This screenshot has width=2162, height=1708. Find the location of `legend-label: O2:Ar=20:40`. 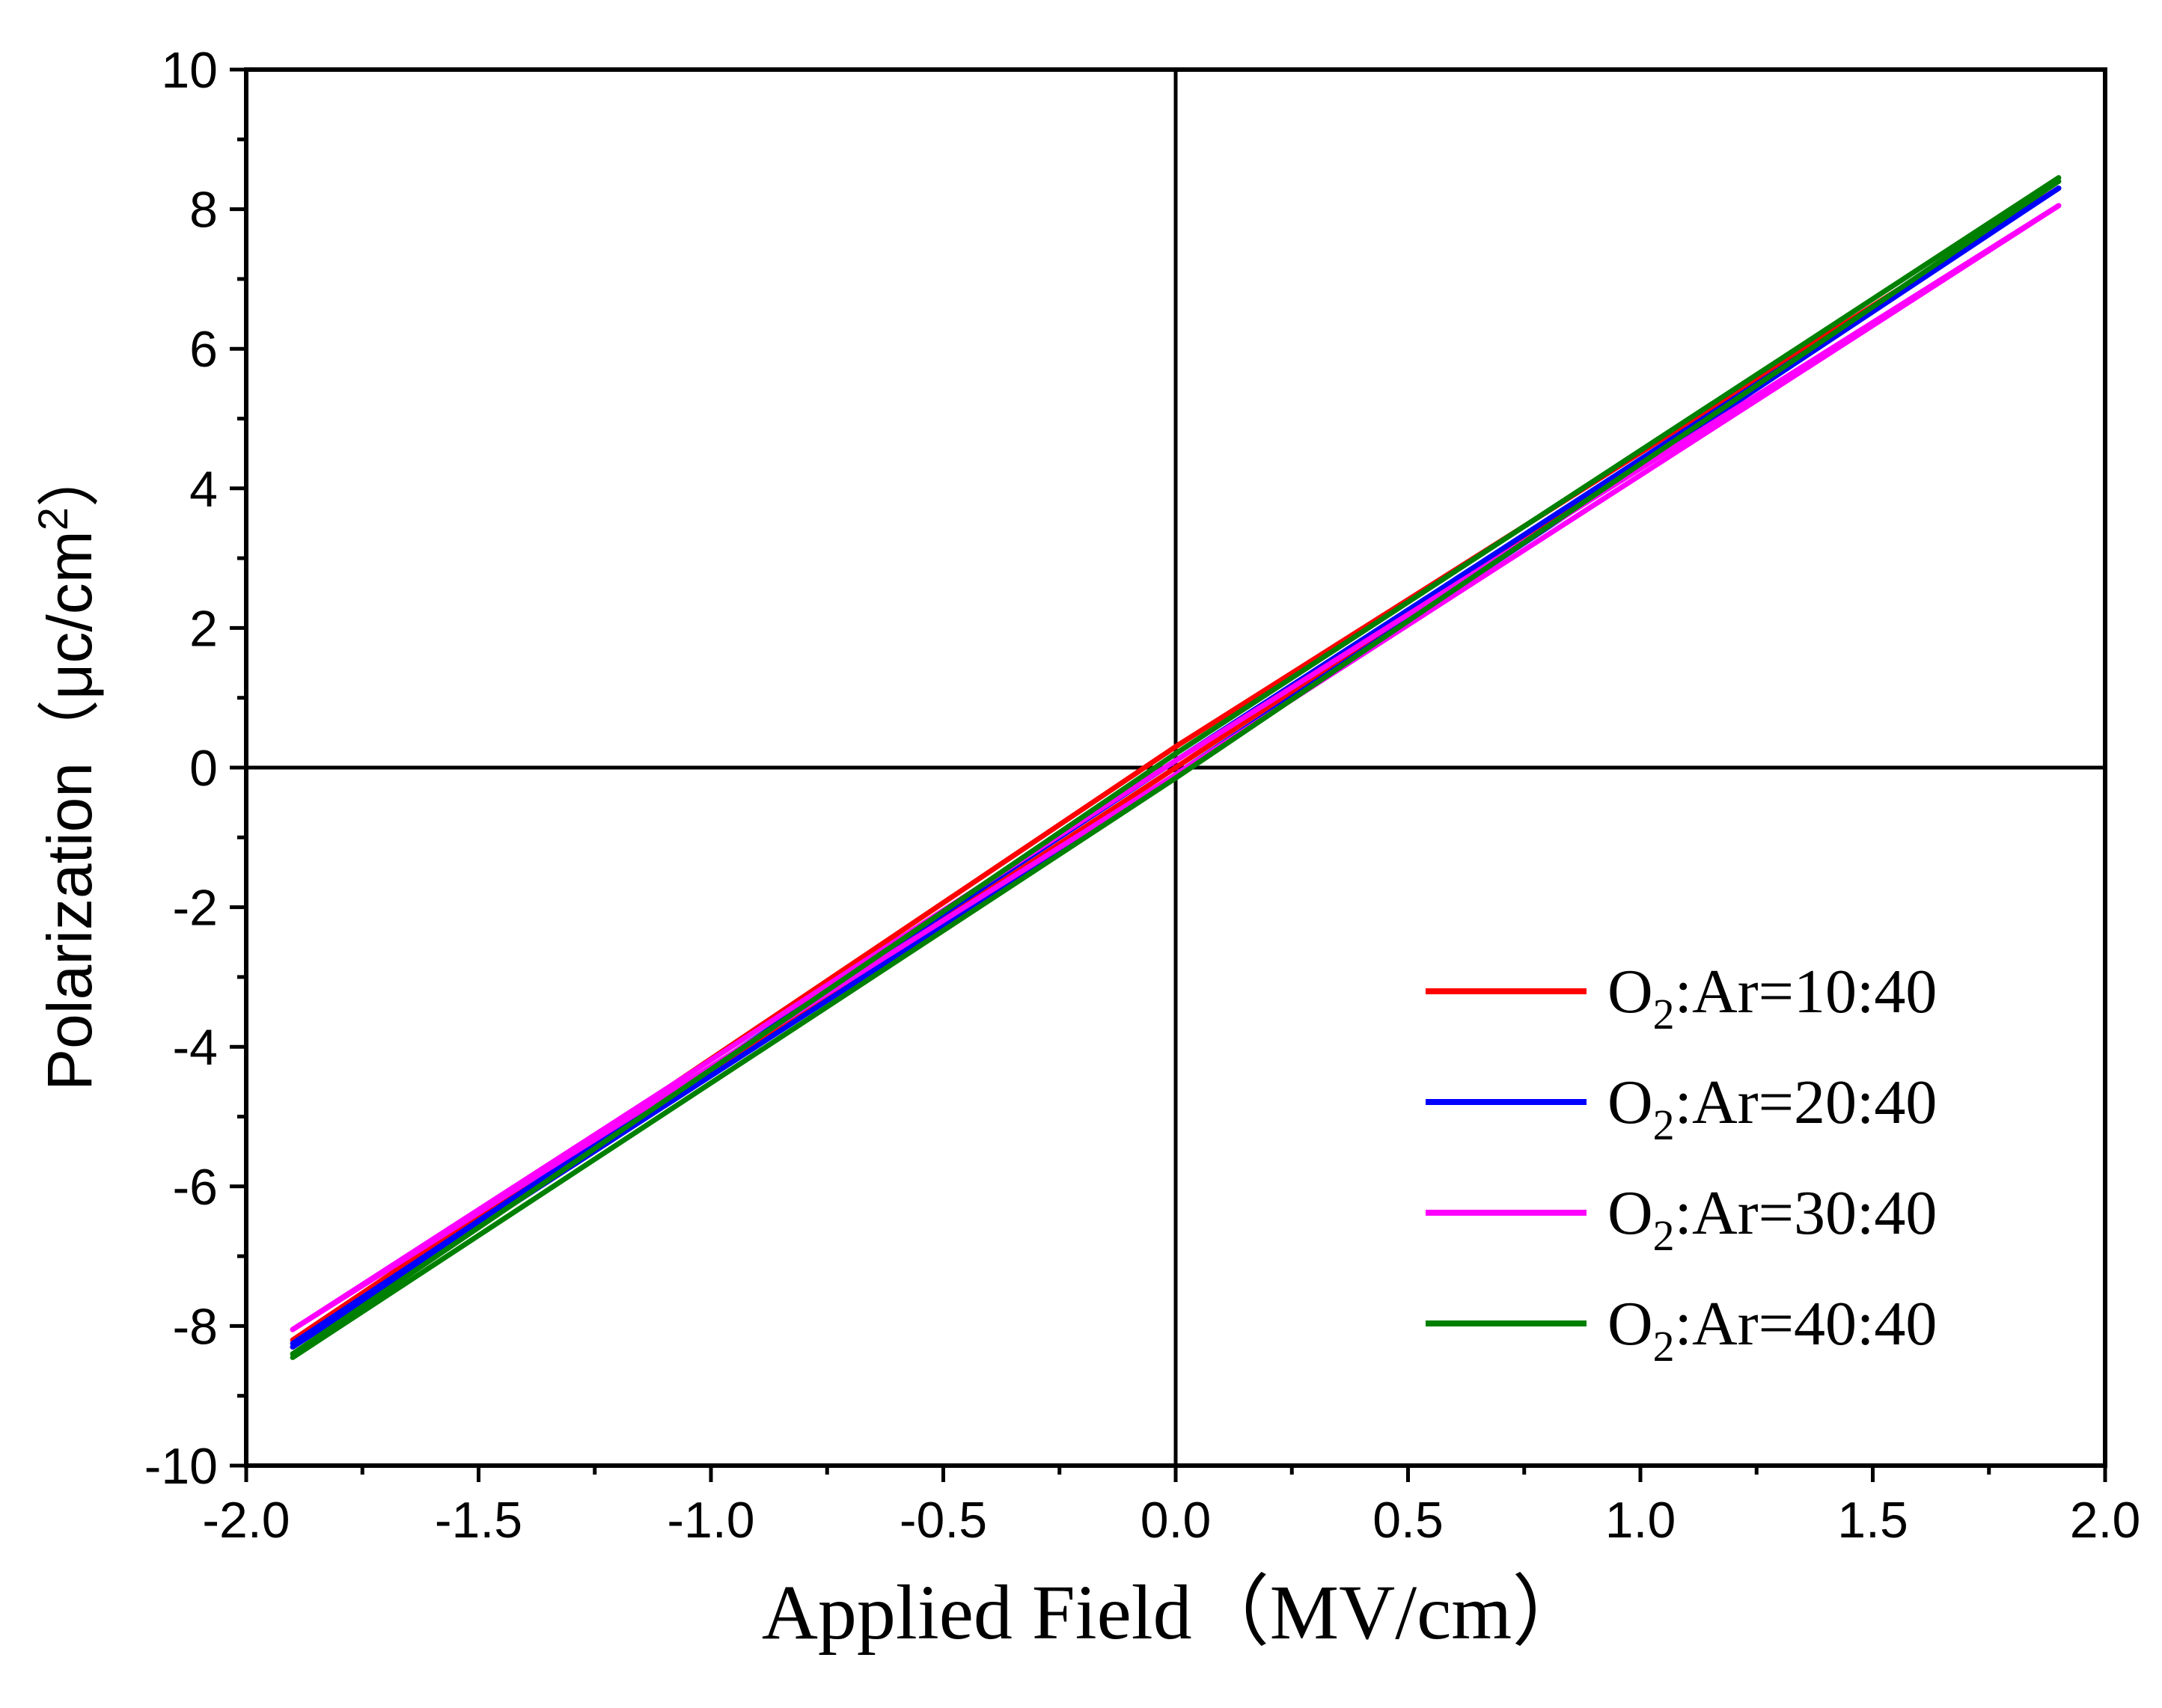

legend-label: O2:Ar=20:40 is located at coordinates (1772, 1108).